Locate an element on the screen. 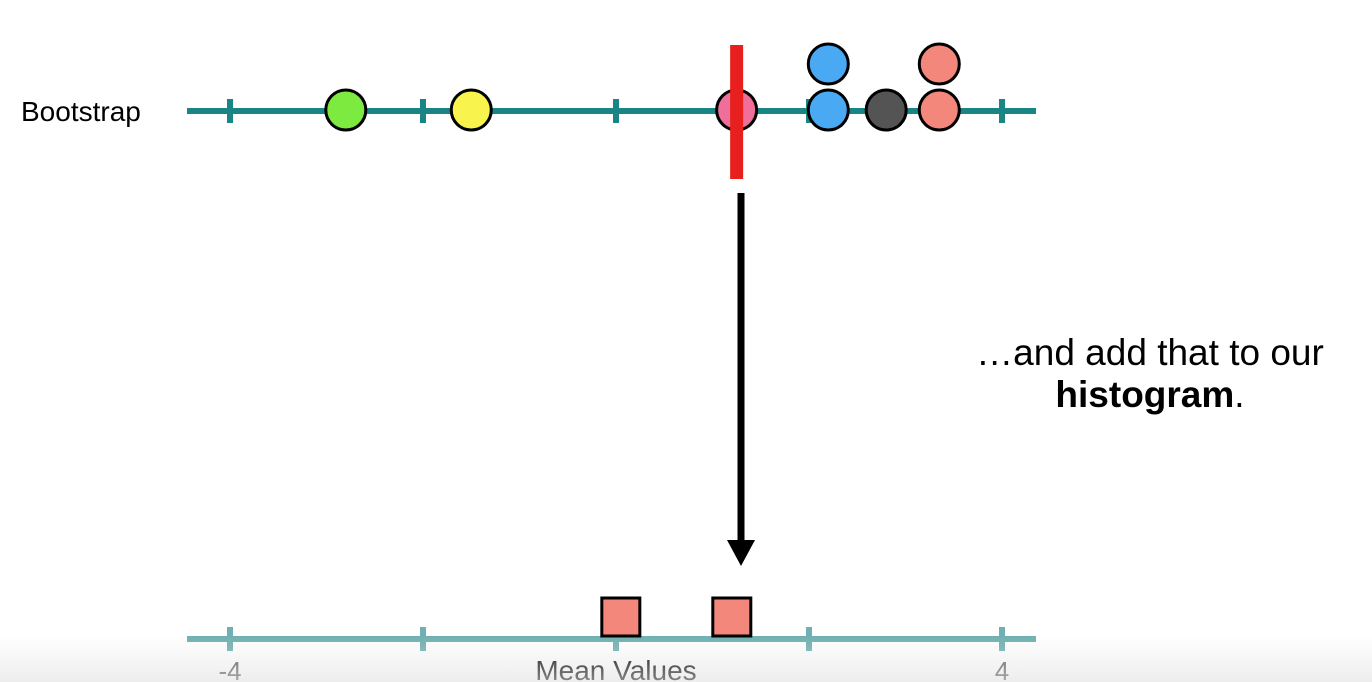  mean-marker-bar is located at coordinates (737, 112).